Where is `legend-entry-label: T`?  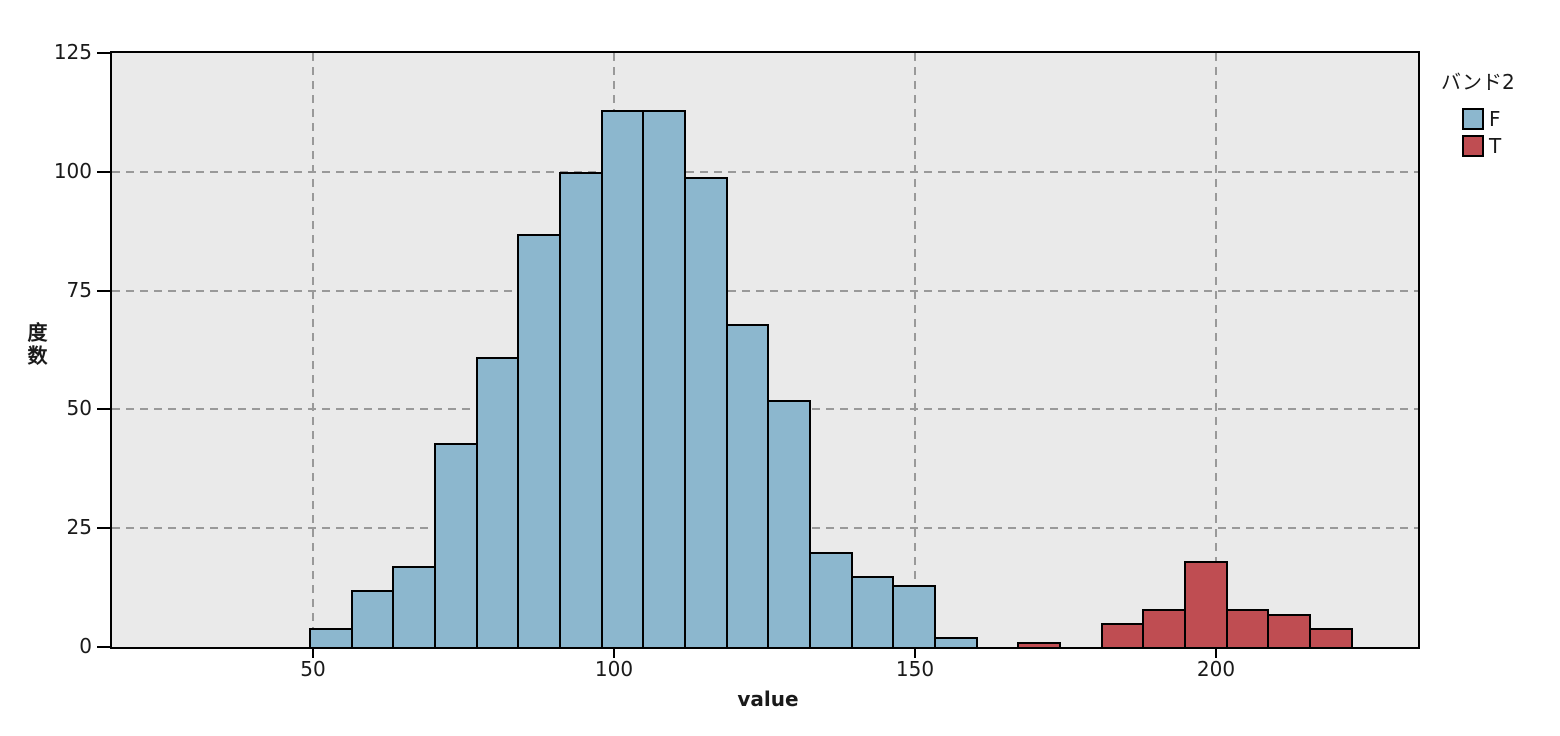
legend-entry-label: T is located at coordinates (1495, 146).